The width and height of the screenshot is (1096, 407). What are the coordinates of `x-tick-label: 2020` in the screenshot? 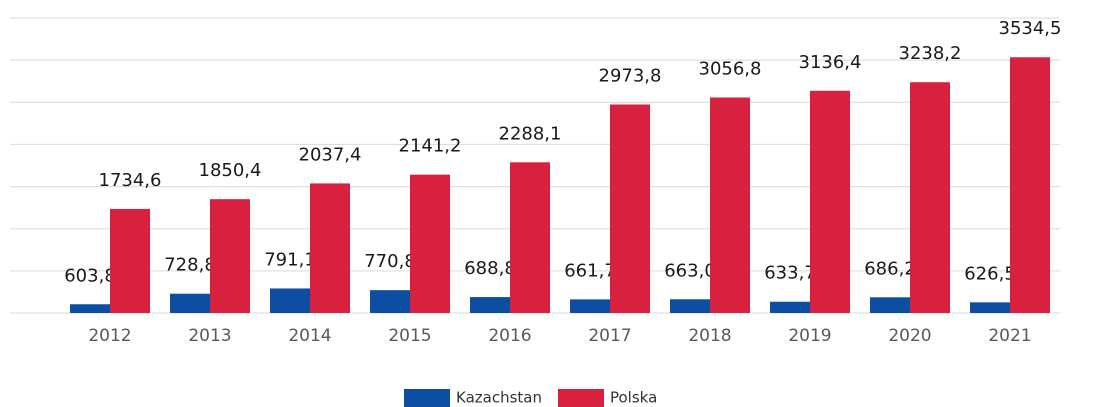 It's located at (909, 336).